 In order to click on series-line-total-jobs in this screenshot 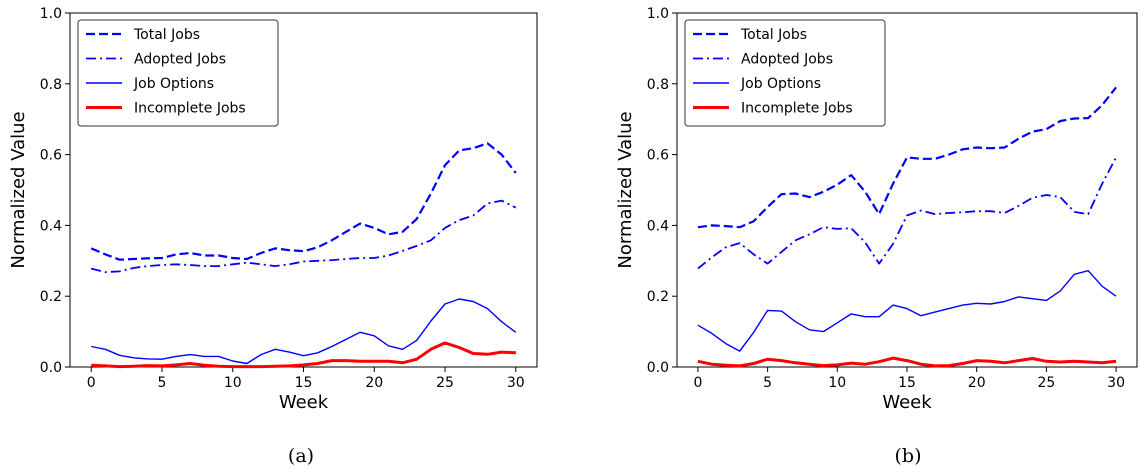, I will do `click(303, 201)`.